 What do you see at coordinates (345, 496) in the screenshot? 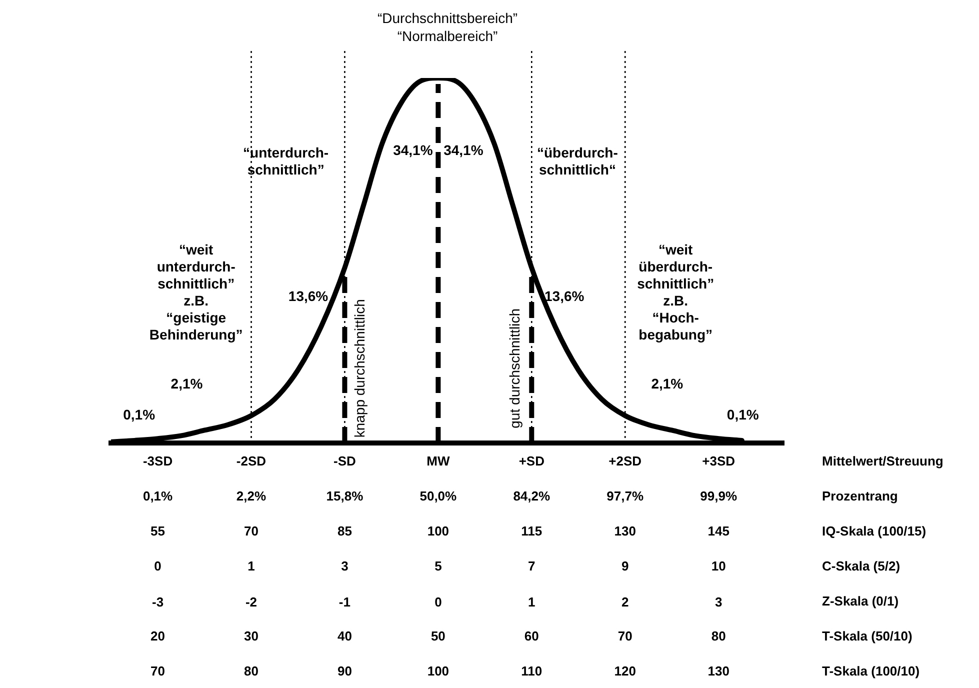
I see `text: 15,8%` at bounding box center [345, 496].